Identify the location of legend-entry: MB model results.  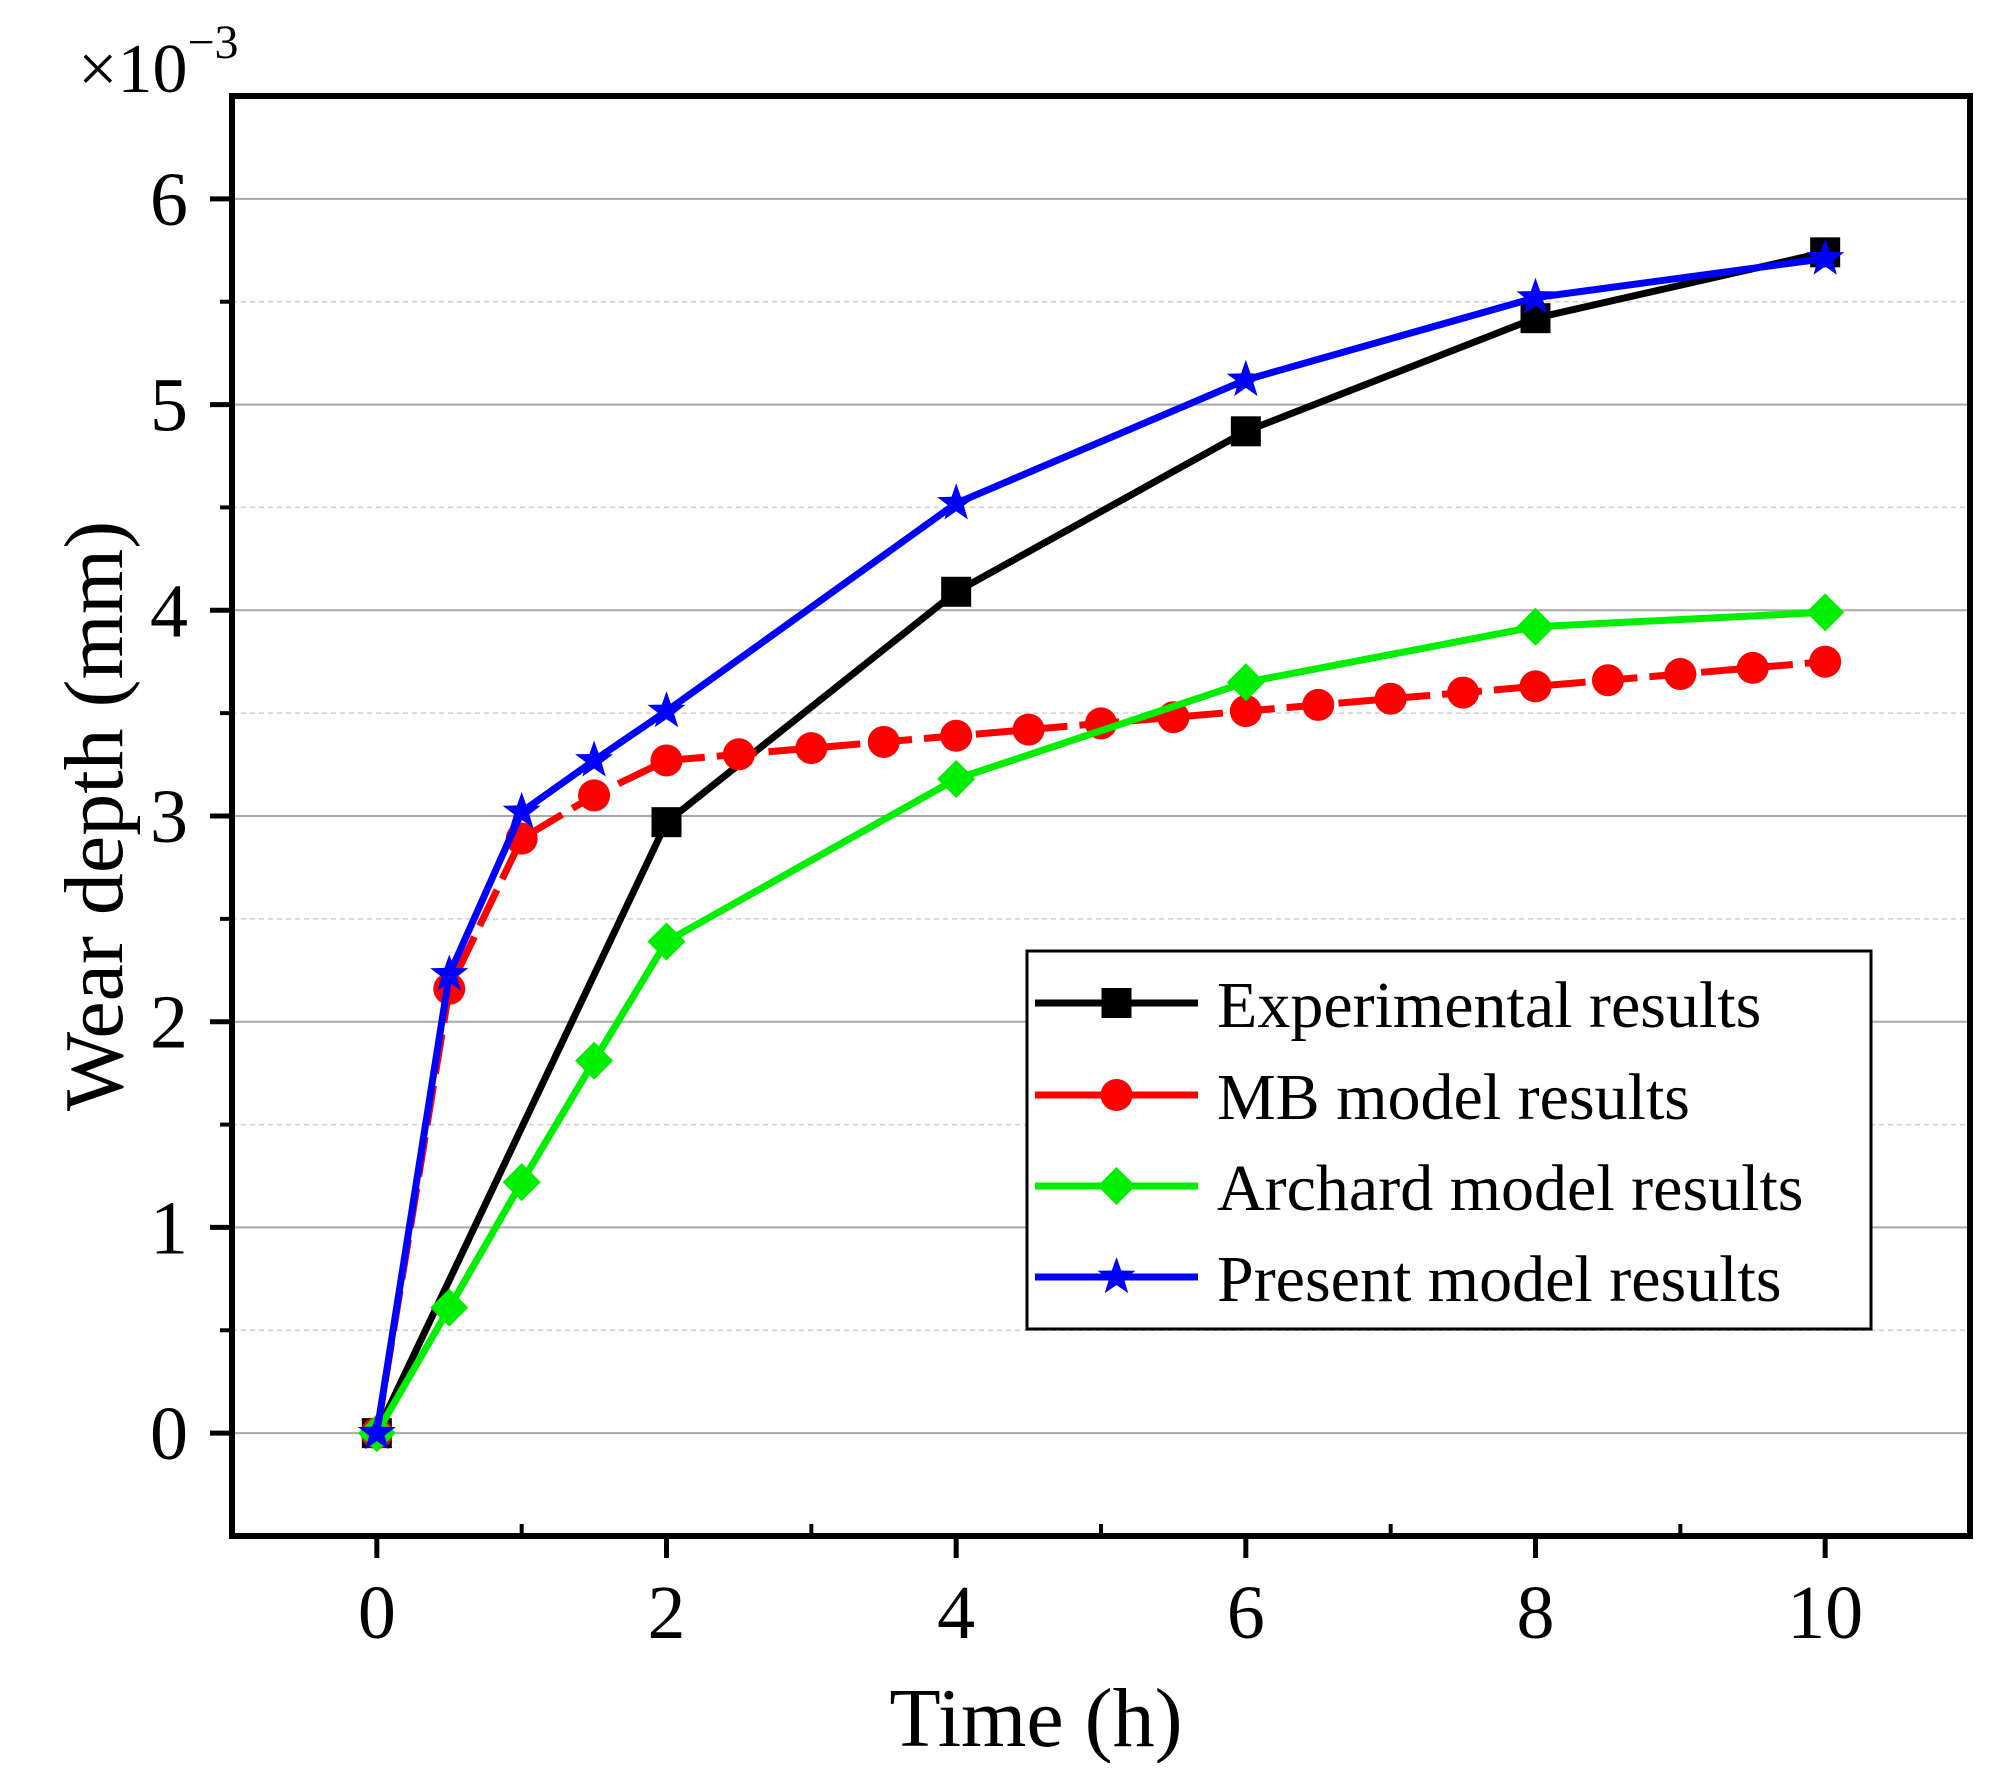
(1362, 1097).